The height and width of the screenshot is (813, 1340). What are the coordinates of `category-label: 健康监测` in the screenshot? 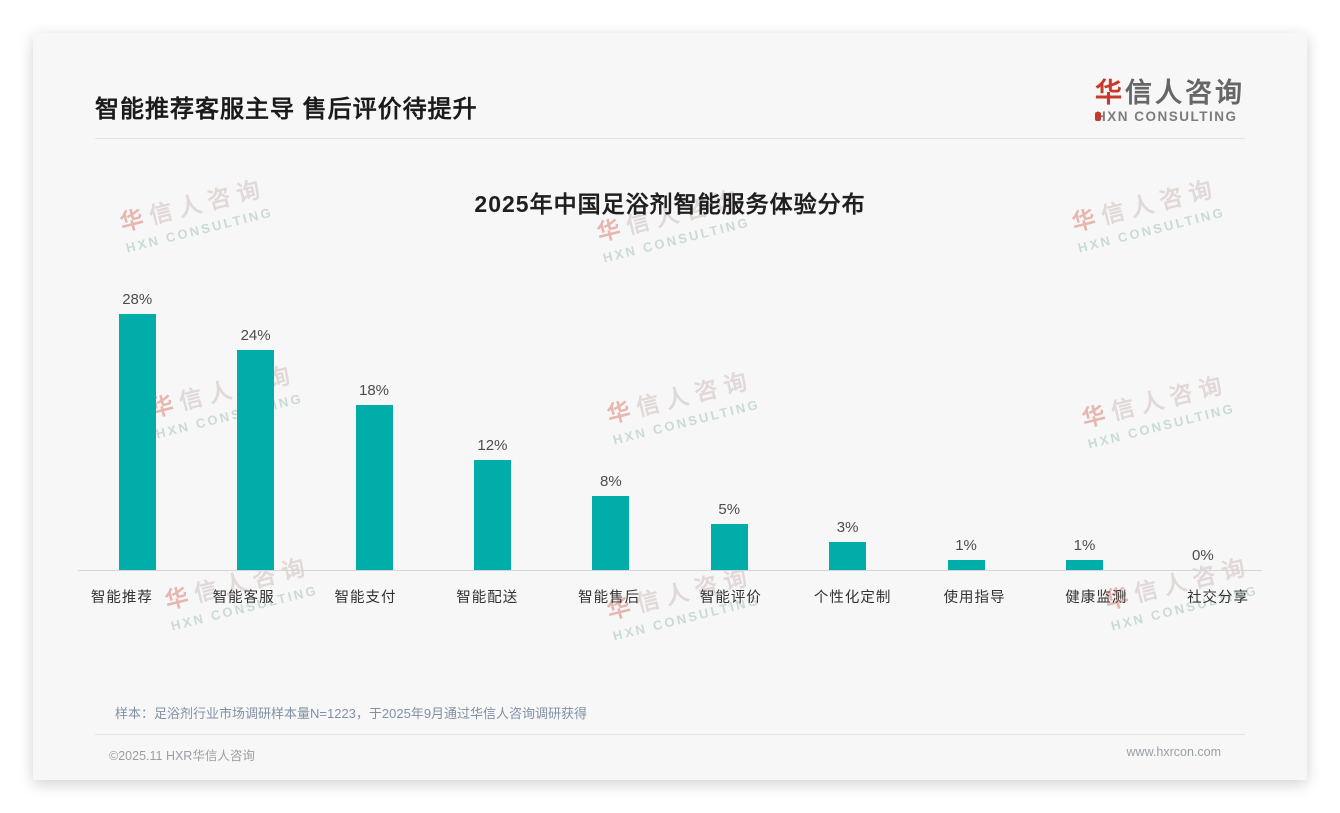 It's located at (1096, 597).